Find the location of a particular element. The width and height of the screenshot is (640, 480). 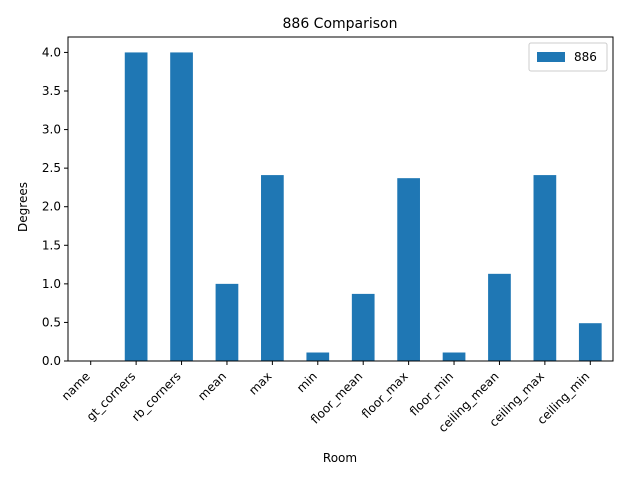

y-tick-label: 2.5 is located at coordinates (51, 168).